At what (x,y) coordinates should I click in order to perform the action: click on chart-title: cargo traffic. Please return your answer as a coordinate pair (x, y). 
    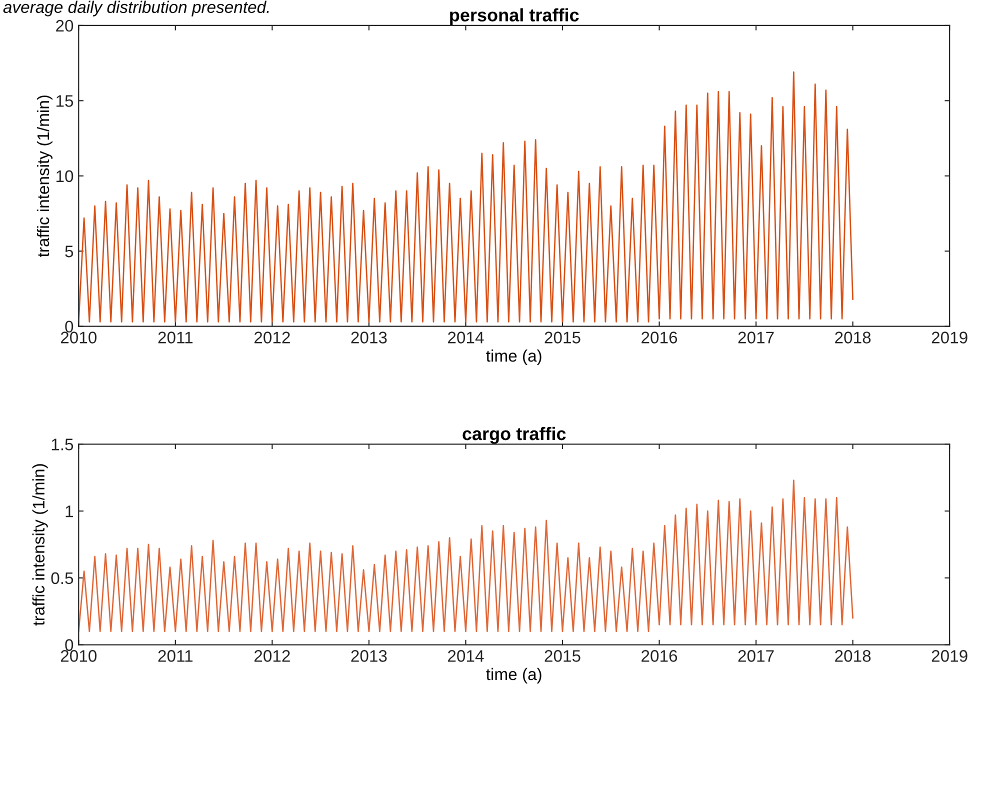
    Looking at the image, I should click on (514, 435).